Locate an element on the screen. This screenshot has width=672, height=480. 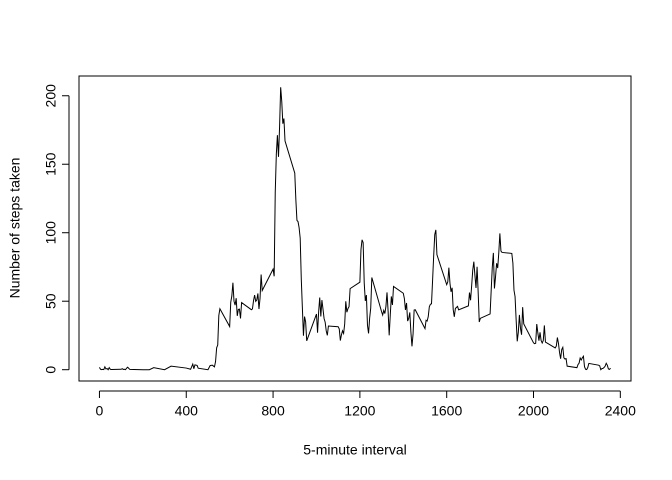
x-tick-label: 1600 is located at coordinates (446, 411).